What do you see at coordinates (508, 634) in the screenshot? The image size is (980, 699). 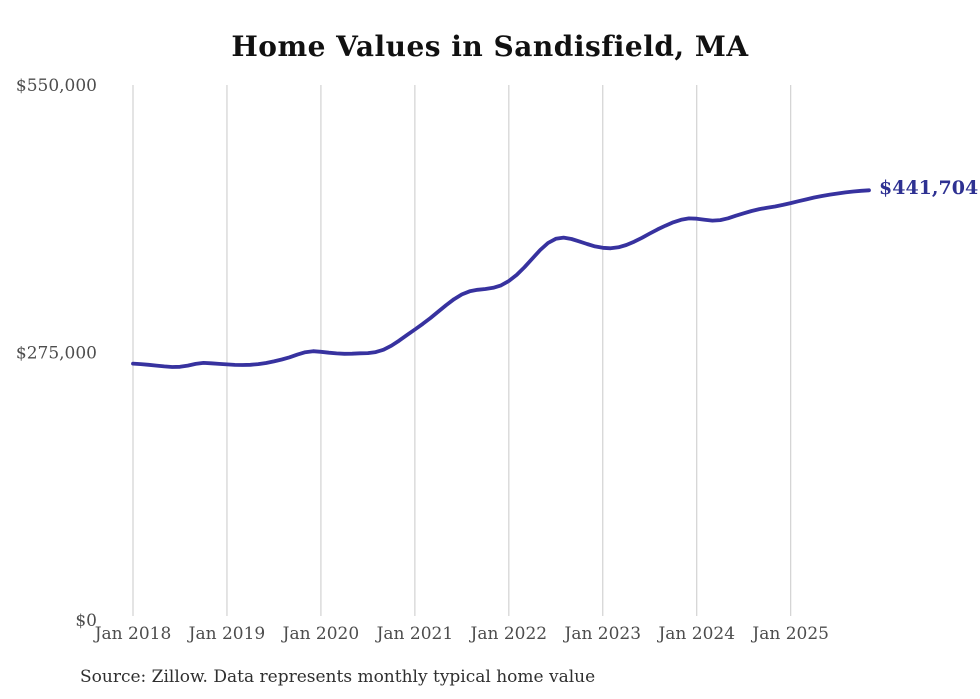 I see `x-axis-label: Jan 2022` at bounding box center [508, 634].